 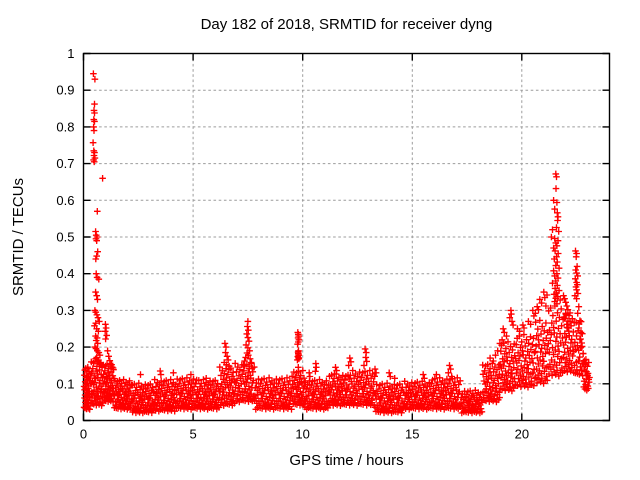 I want to click on x-tick-label: 15, so click(x=412, y=434).